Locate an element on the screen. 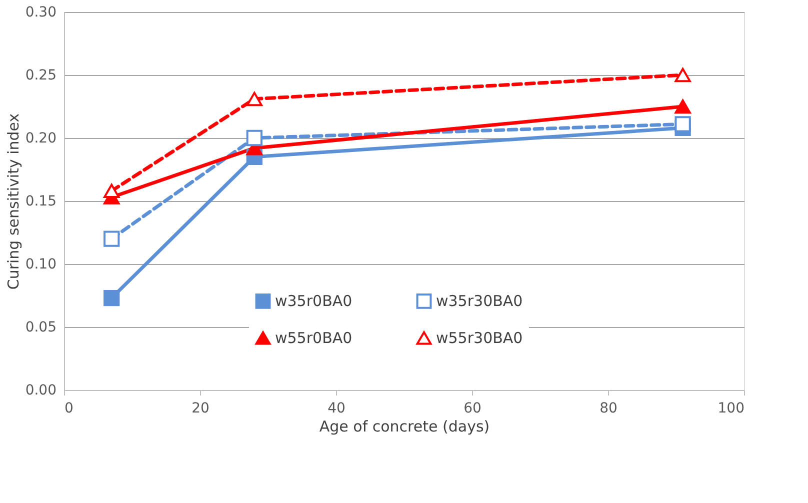  legend-label: w55r30BA0 is located at coordinates (479, 338).